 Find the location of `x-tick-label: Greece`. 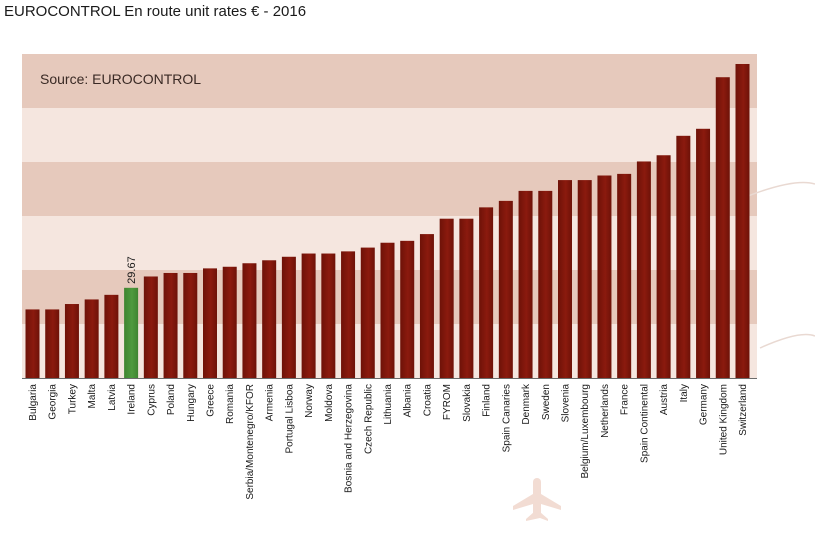

x-tick-label: Greece is located at coordinates (211, 400).